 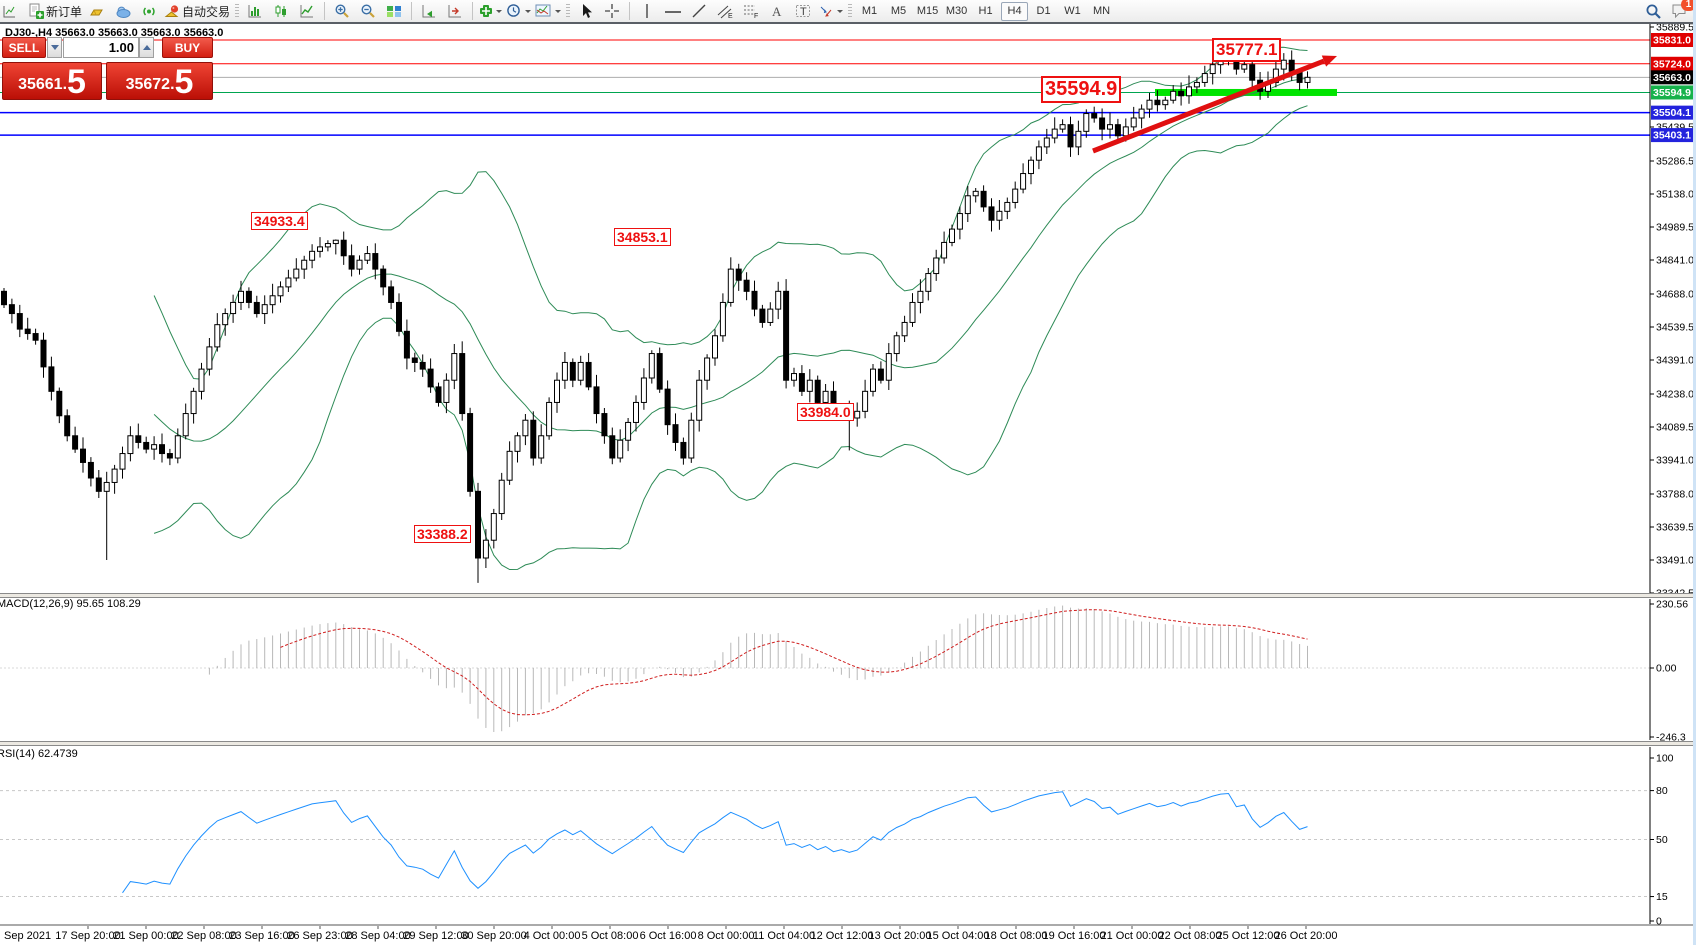 I want to click on notifications-button: 1, so click(x=1681, y=10).